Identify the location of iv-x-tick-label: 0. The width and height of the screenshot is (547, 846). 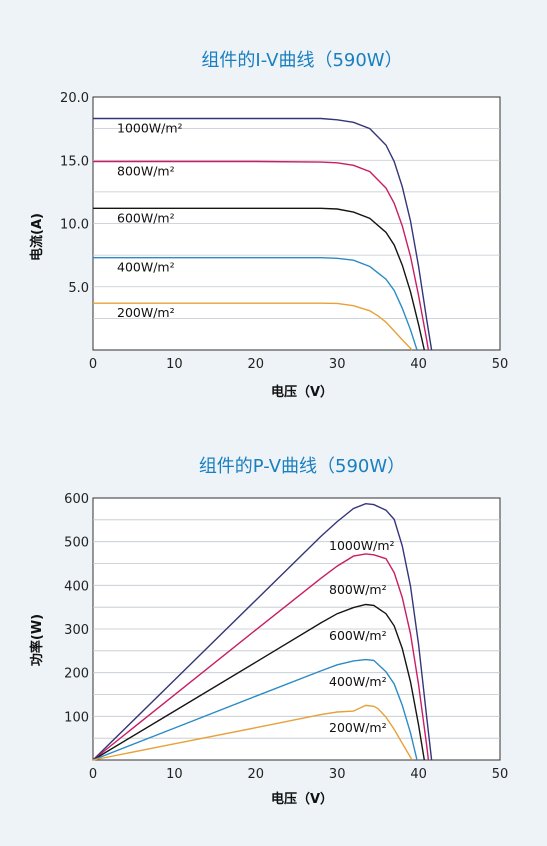
(93, 364).